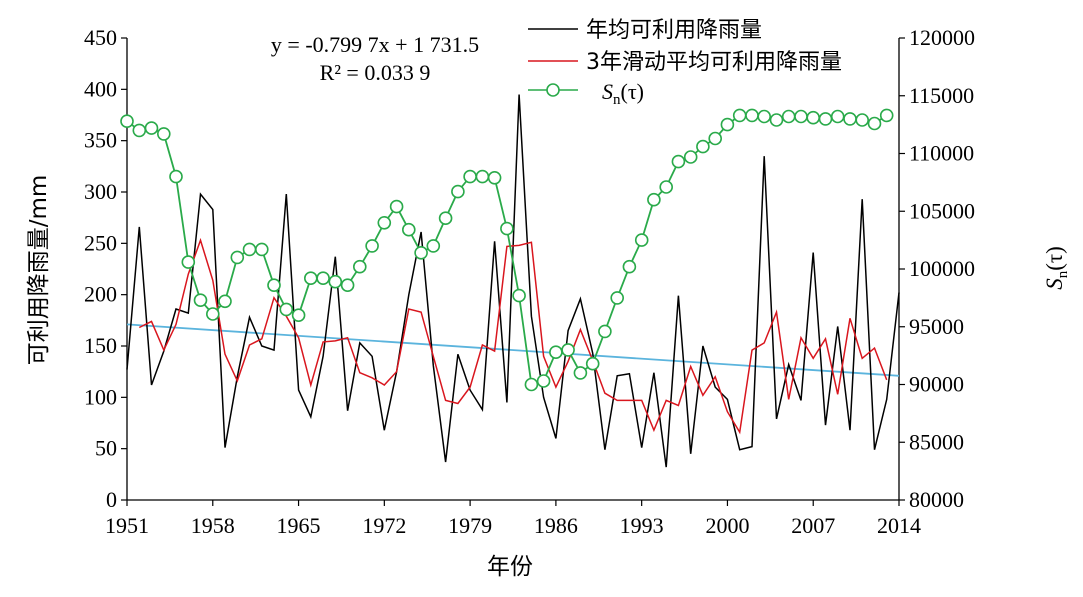  What do you see at coordinates (100, 191) in the screenshot?
I see `y-left-tick-label: 300` at bounding box center [100, 191].